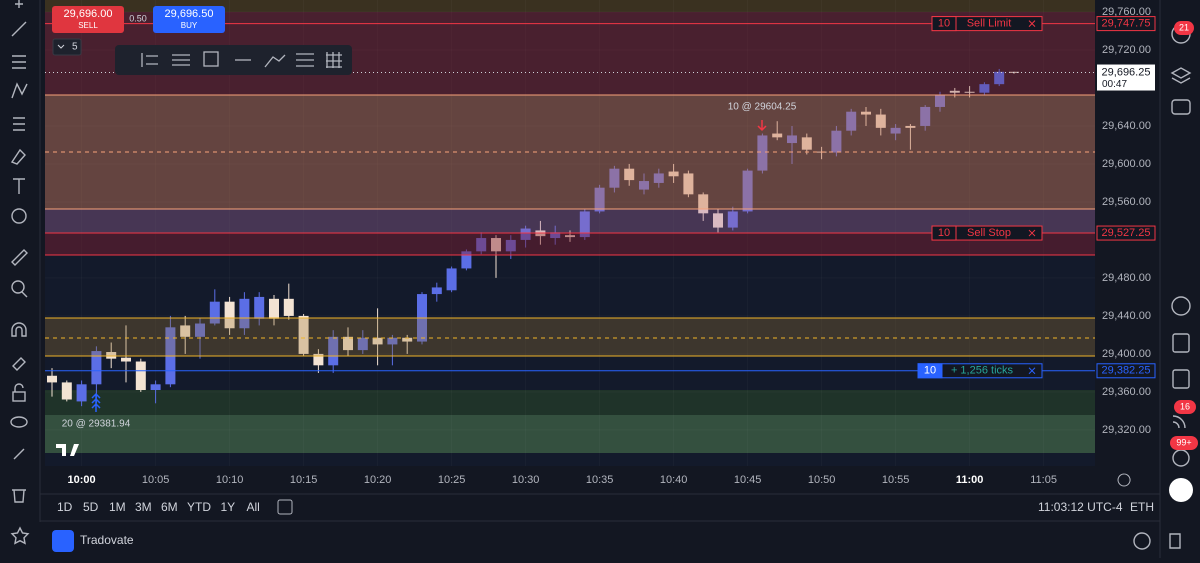 Image resolution: width=1200 pixels, height=563 pixels. What do you see at coordinates (304, 480) in the screenshot?
I see `x-tick-label: 10:15` at bounding box center [304, 480].